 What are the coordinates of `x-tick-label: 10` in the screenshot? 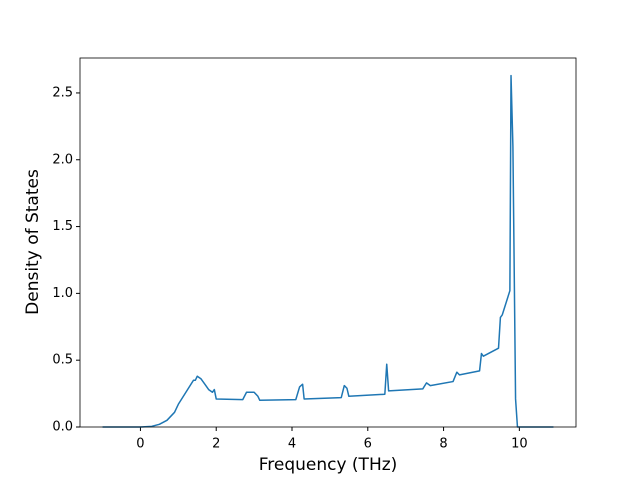 It's located at (519, 444).